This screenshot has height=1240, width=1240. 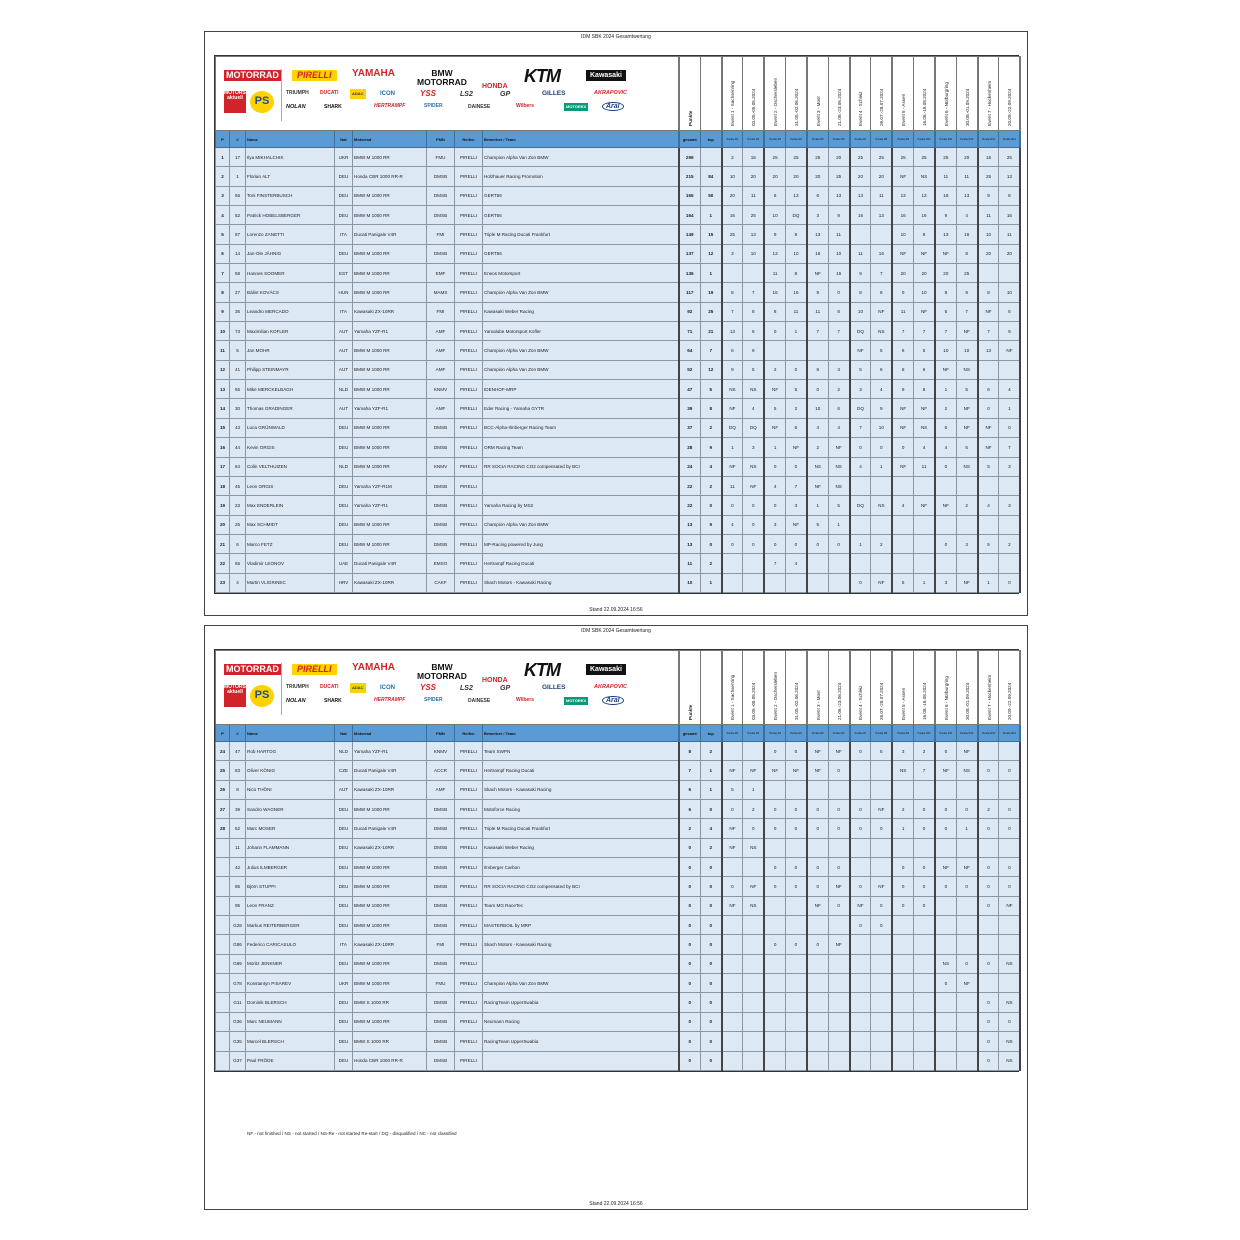 What do you see at coordinates (967, 447) in the screenshot?
I see `race-result: 6` at bounding box center [967, 447].